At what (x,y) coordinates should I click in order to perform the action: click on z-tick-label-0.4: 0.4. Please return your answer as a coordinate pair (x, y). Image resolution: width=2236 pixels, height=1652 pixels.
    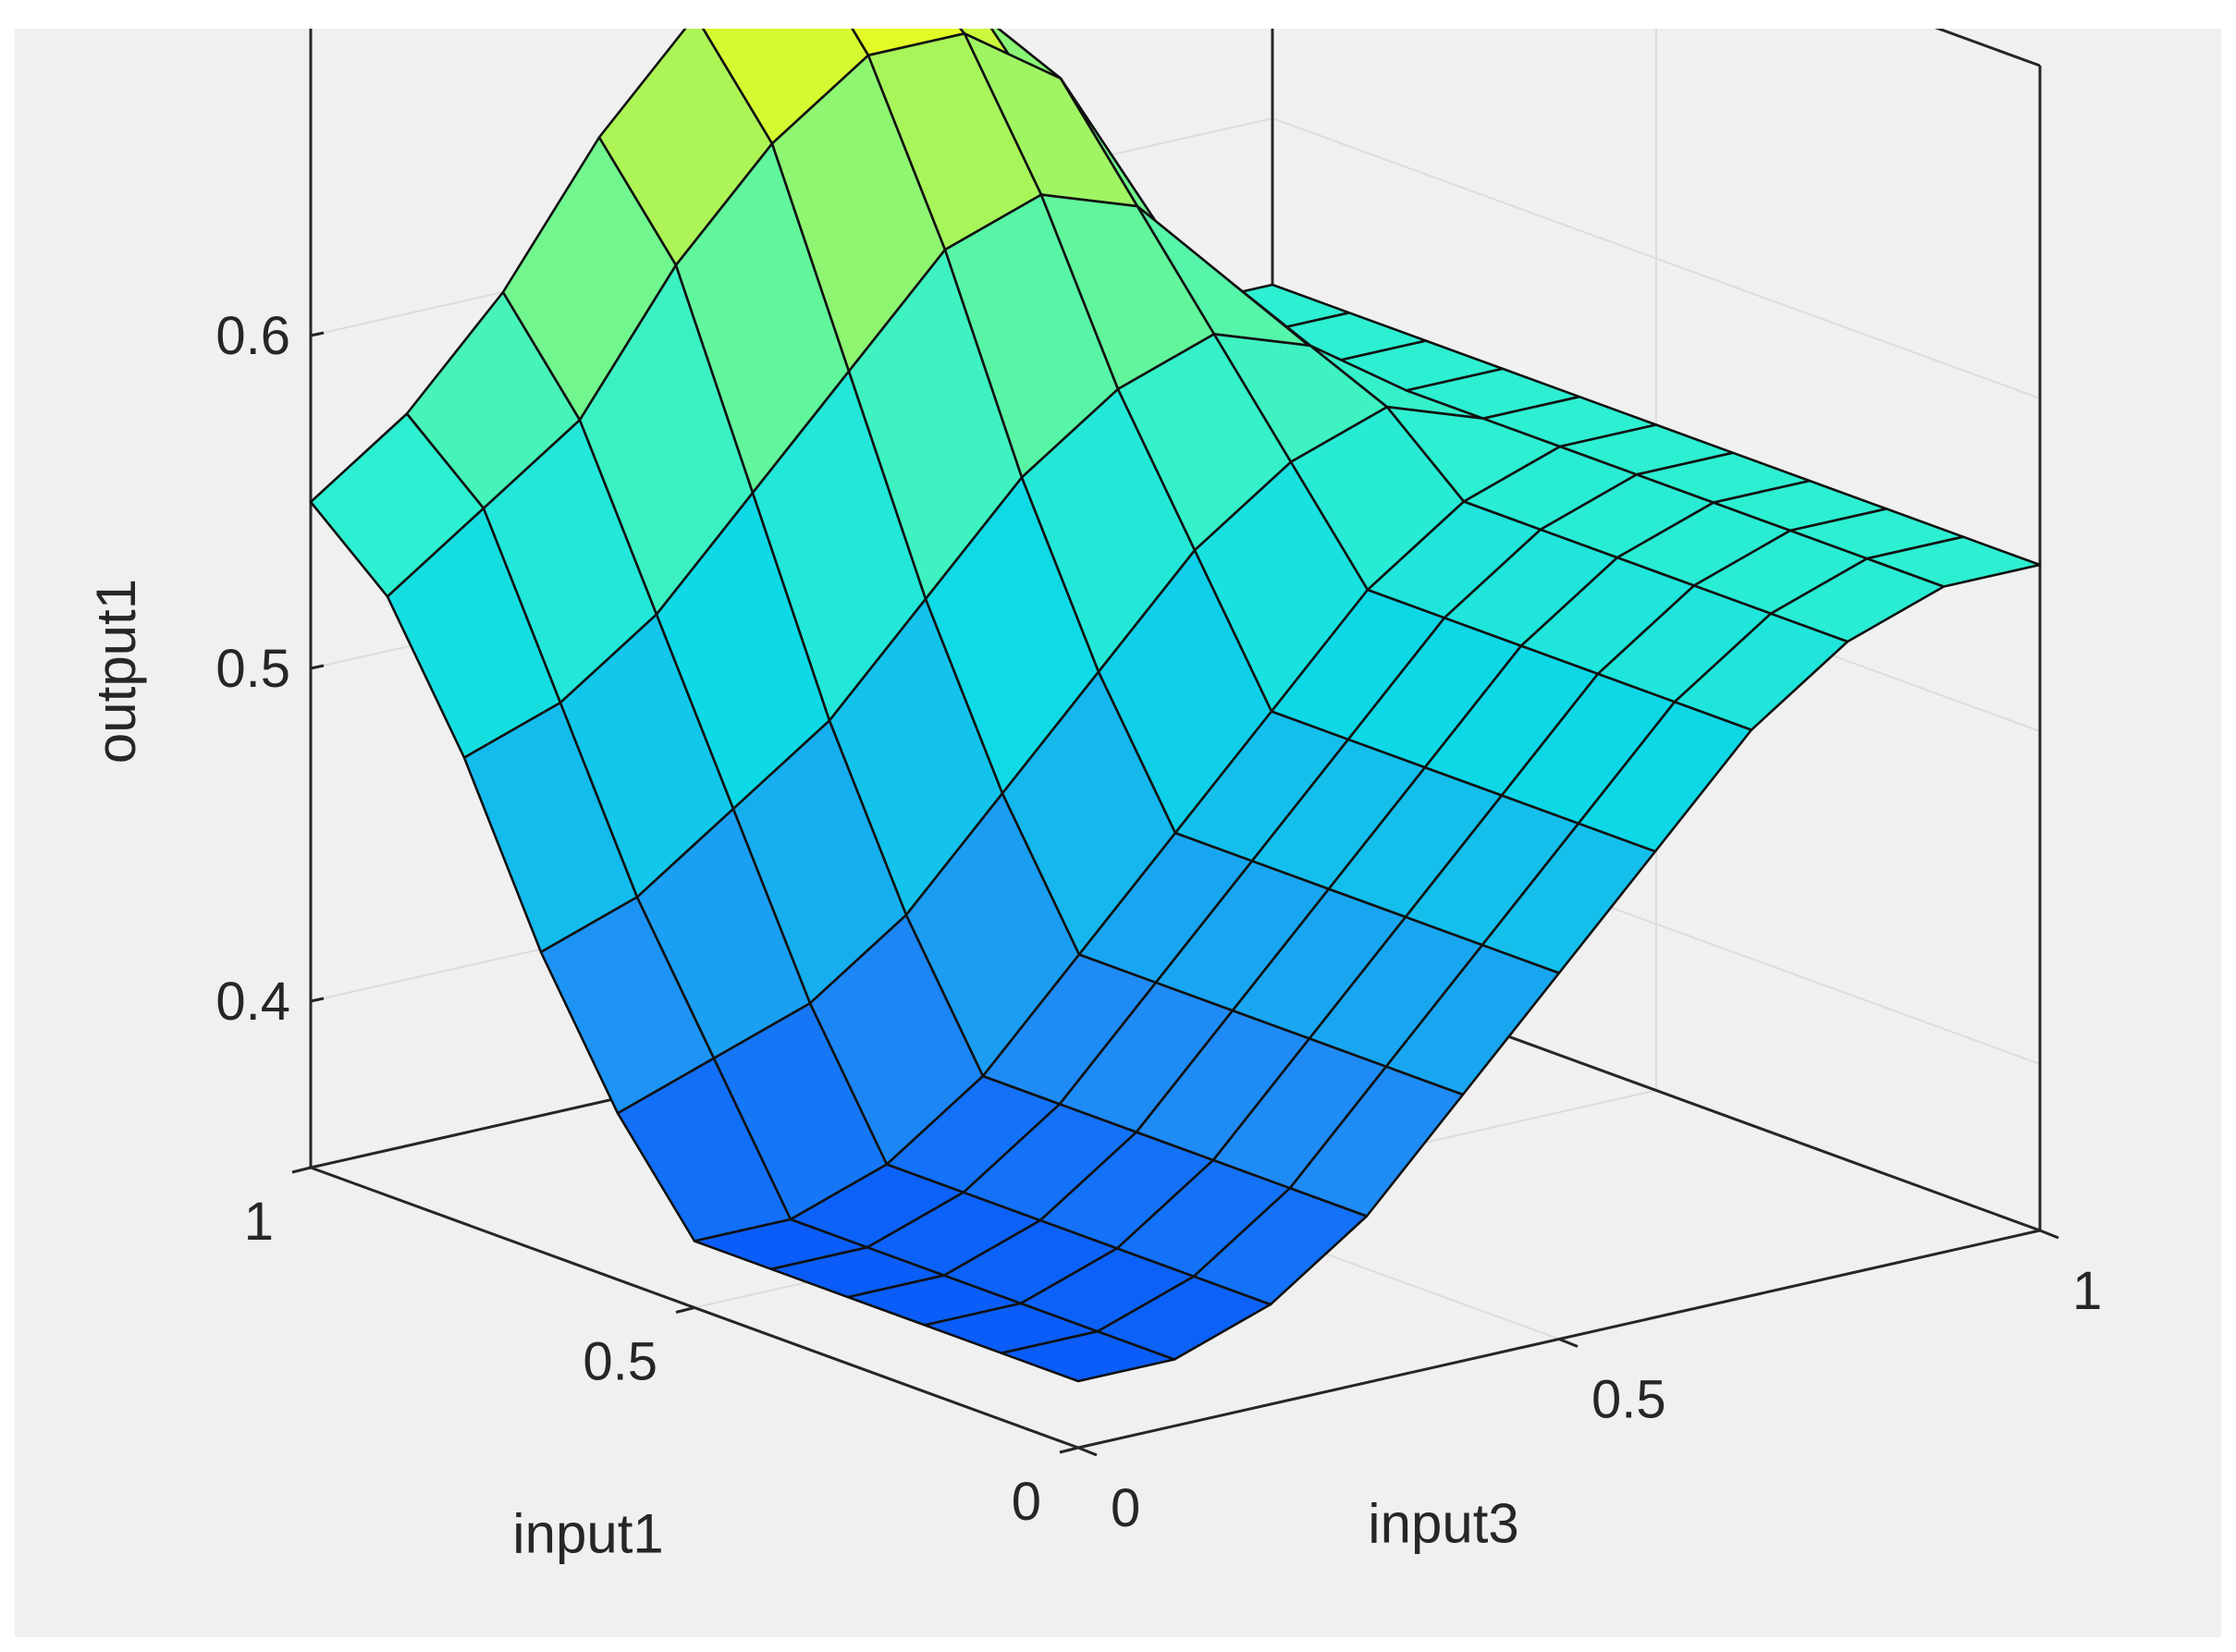
    Looking at the image, I should click on (252, 1002).